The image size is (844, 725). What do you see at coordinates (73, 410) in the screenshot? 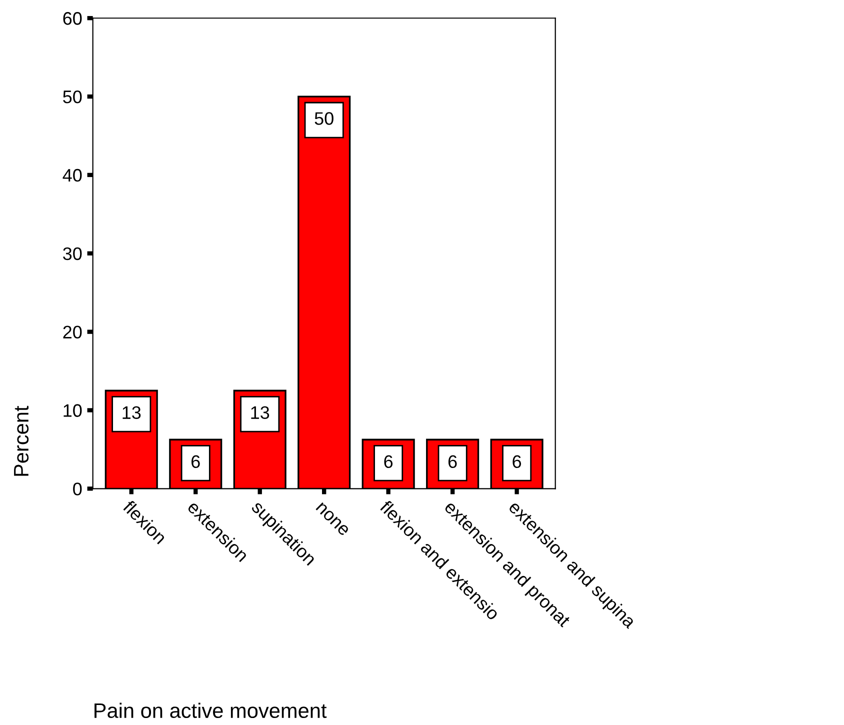
I see `y-tick-label: 10` at bounding box center [73, 410].